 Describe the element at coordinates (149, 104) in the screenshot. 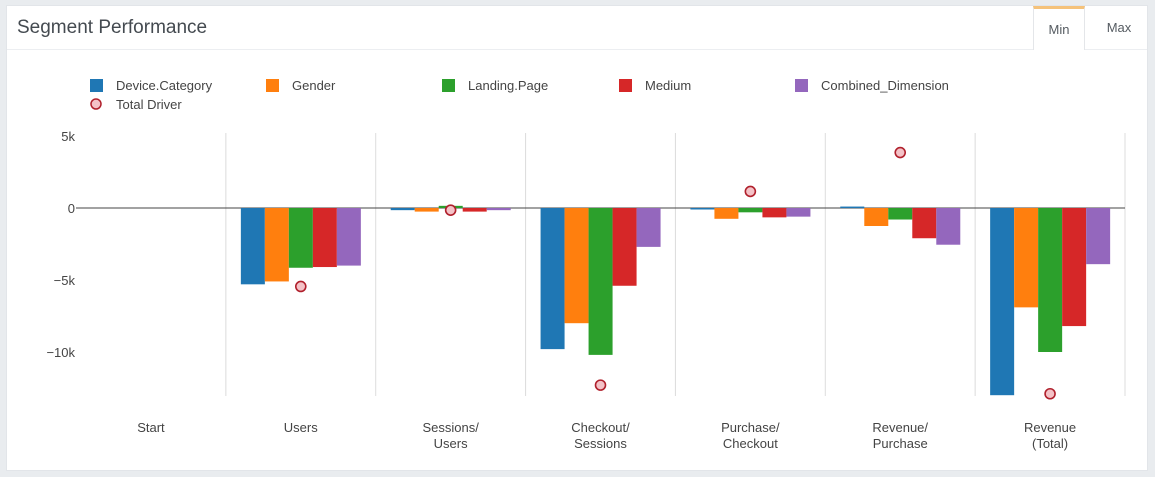

I see `legend-label: Total Driver` at that location.